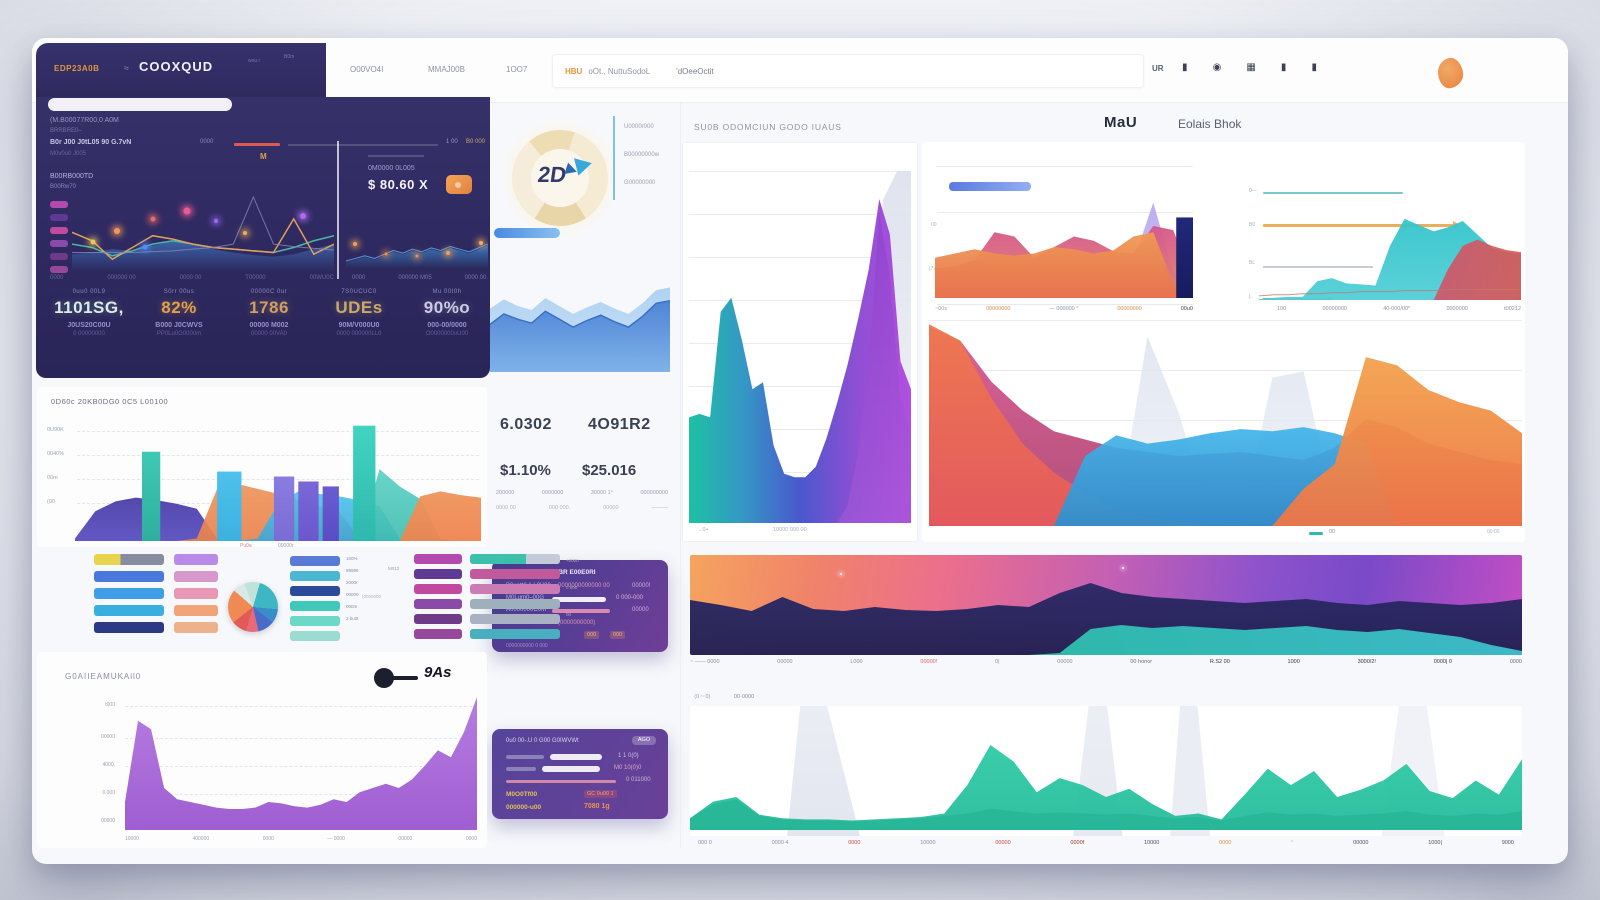 The height and width of the screenshot is (900, 1600). Describe the element at coordinates (517, 69) in the screenshot. I see `nav-item-3: 1OO7` at that location.